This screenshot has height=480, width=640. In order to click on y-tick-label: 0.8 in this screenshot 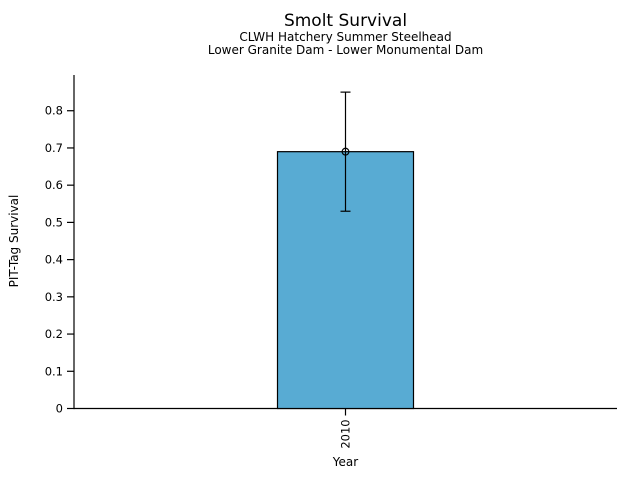, I will do `click(54, 111)`.